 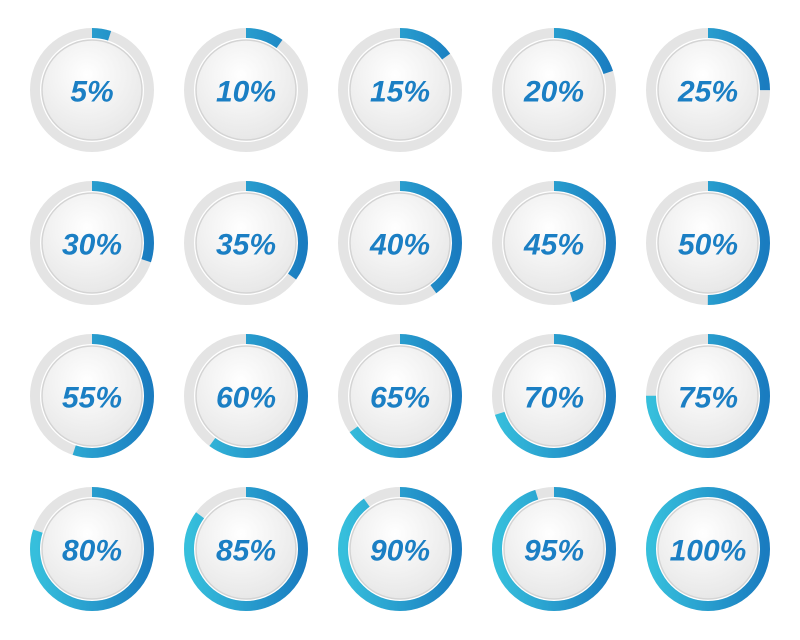 I want to click on progress-ring: 50%, so click(x=708, y=243).